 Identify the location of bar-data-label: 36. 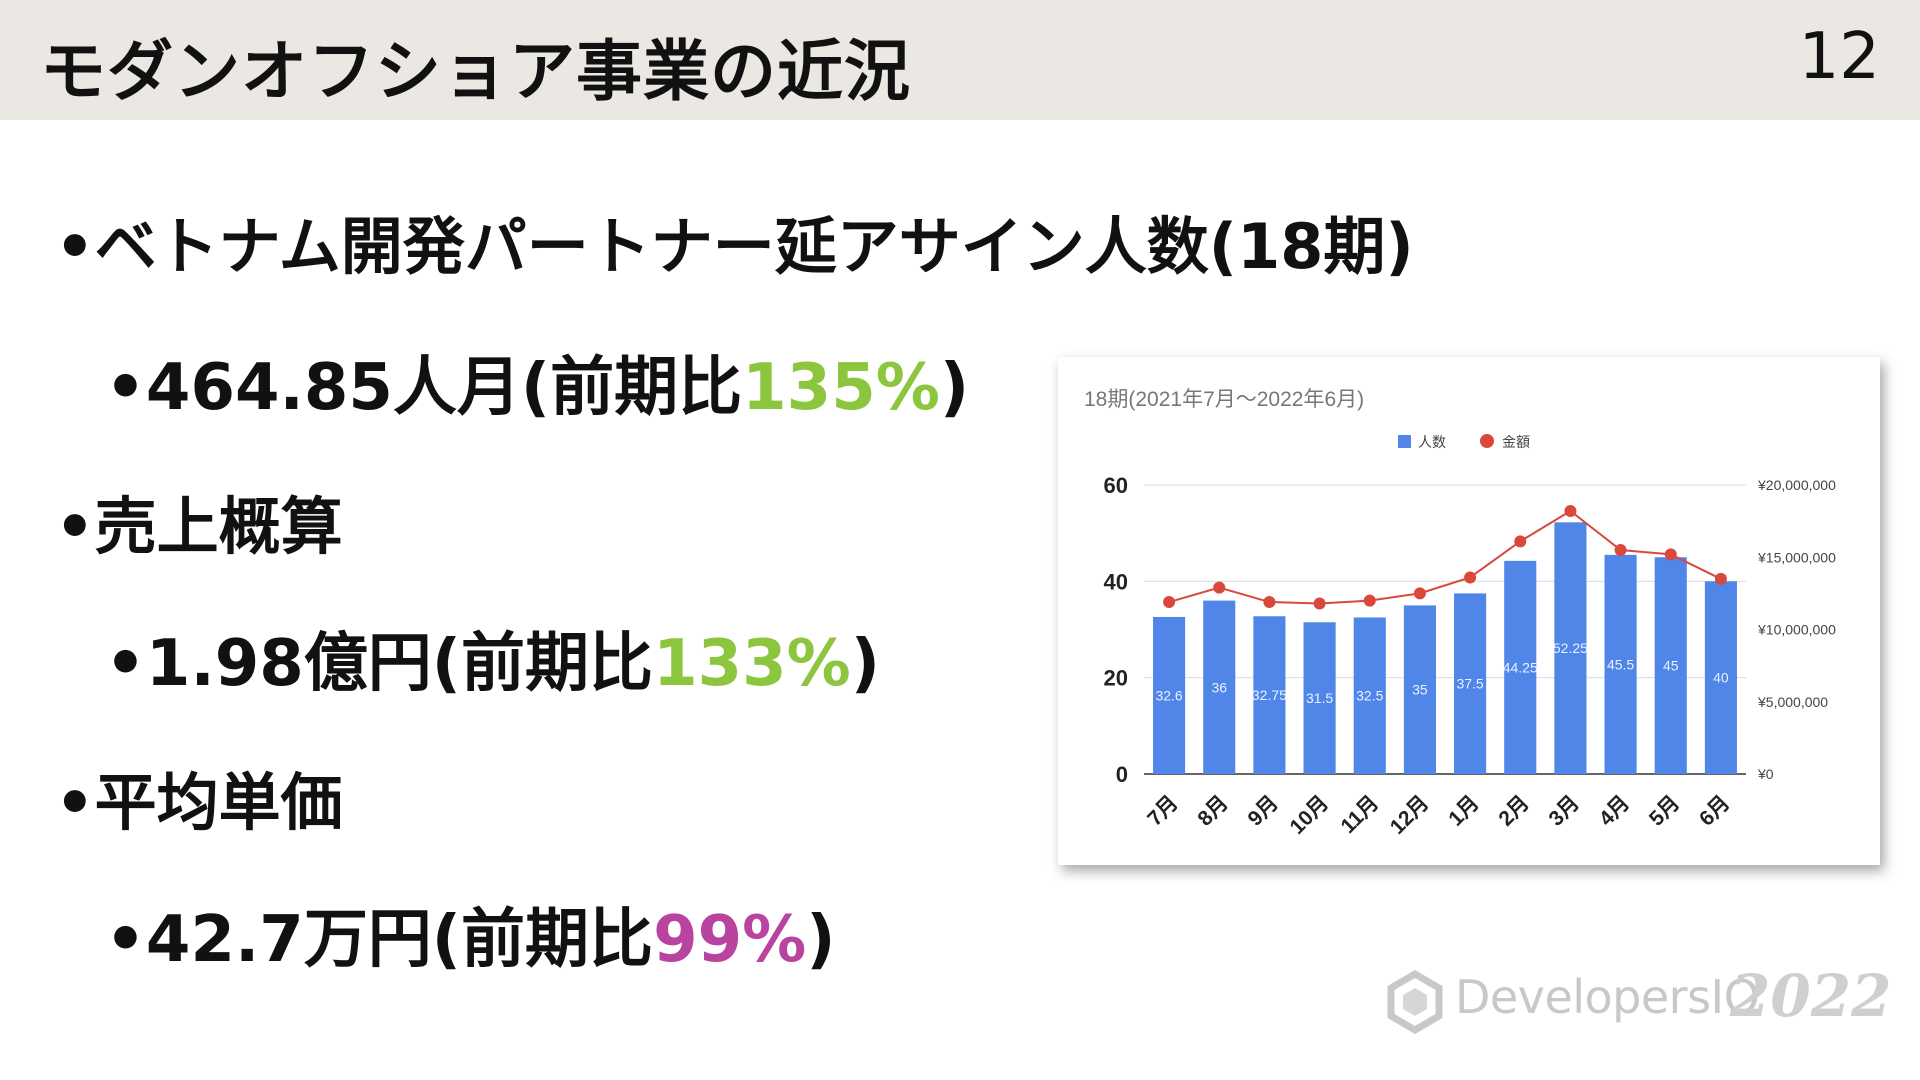
(1219, 687).